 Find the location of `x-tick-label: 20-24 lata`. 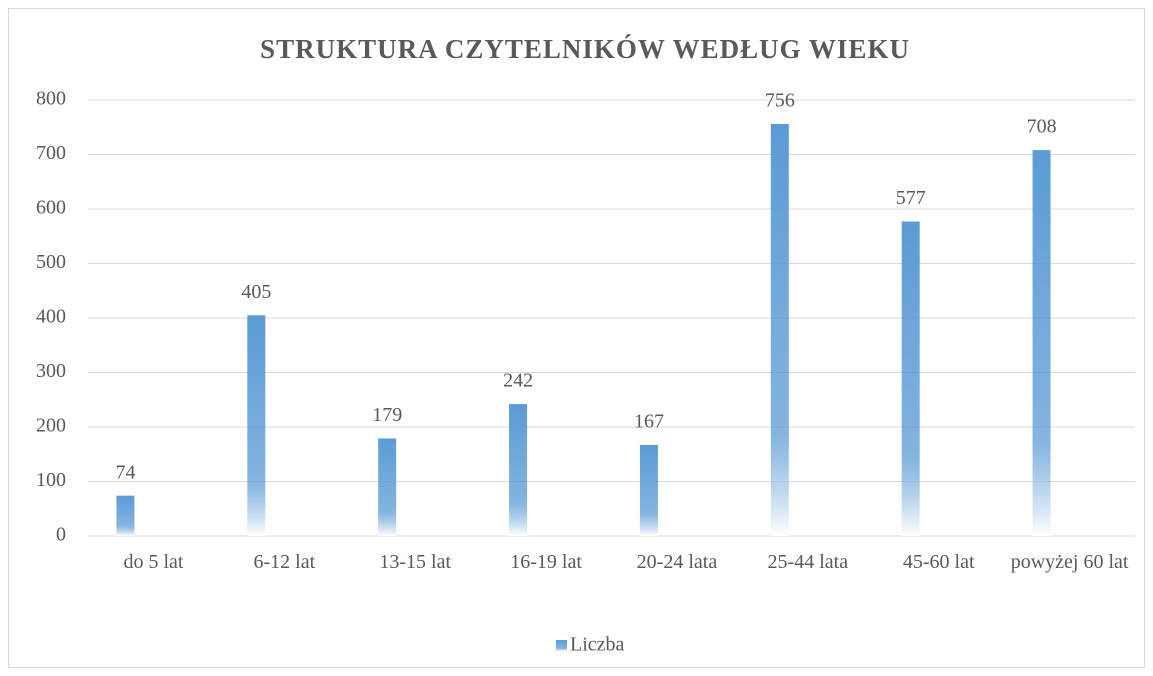

x-tick-label: 20-24 lata is located at coordinates (677, 562).